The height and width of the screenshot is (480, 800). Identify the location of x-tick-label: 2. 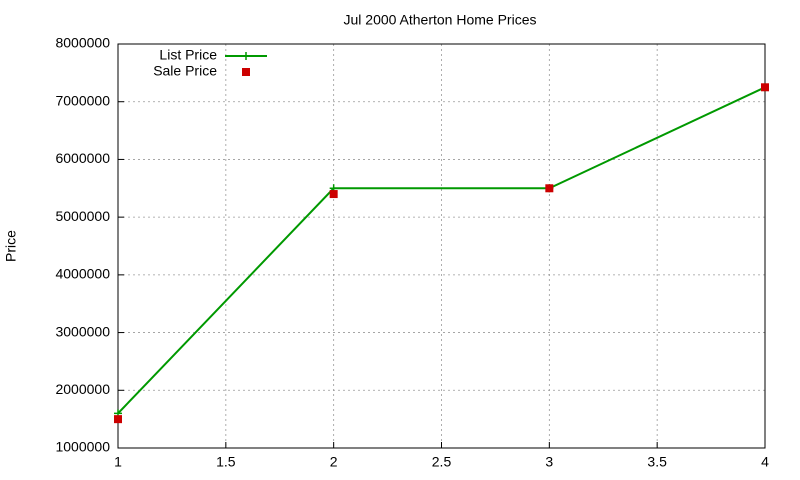
(334, 462).